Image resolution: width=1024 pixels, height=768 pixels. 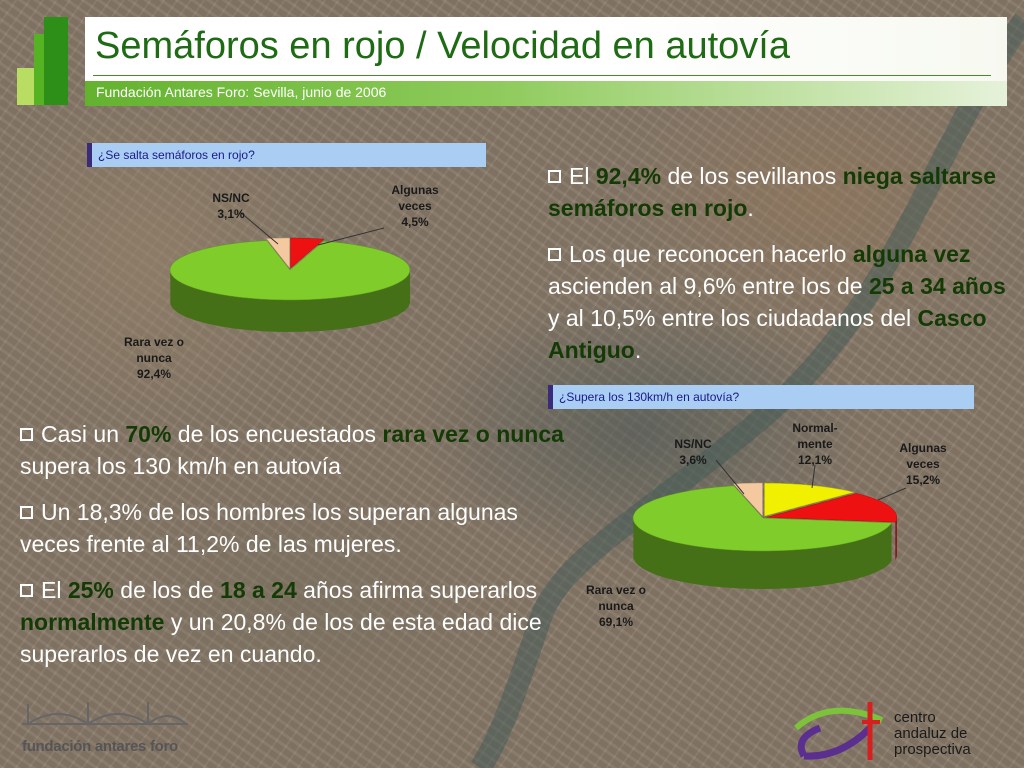 I want to click on left-bullet-1-bold: rara vez o nunca, so click(x=473, y=434).